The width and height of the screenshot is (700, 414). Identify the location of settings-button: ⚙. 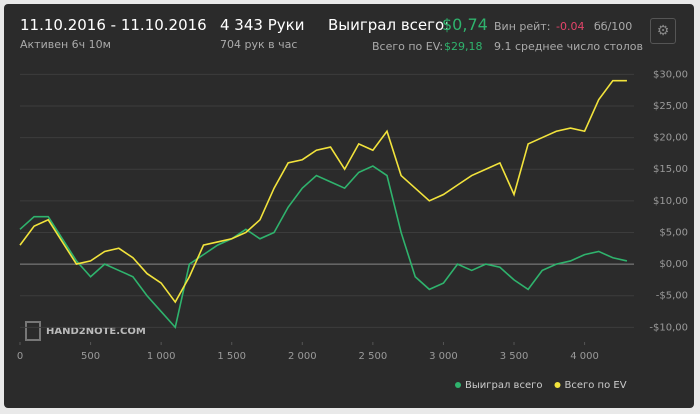
(663, 31).